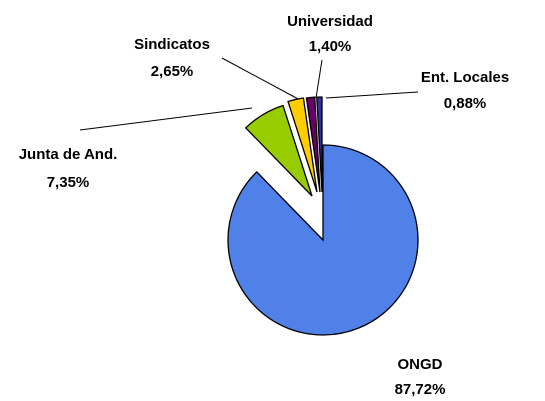 The image size is (545, 401). What do you see at coordinates (330, 46) in the screenshot?
I see `slice-value-label: 1,40%` at bounding box center [330, 46].